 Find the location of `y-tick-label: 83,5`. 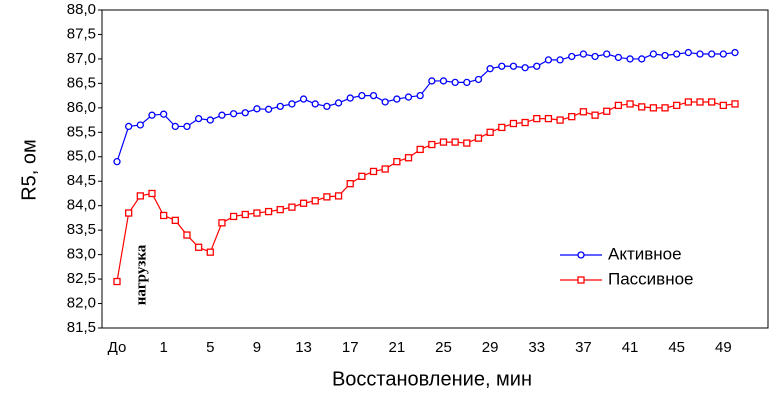

y-tick-label: 83,5 is located at coordinates (81, 229).